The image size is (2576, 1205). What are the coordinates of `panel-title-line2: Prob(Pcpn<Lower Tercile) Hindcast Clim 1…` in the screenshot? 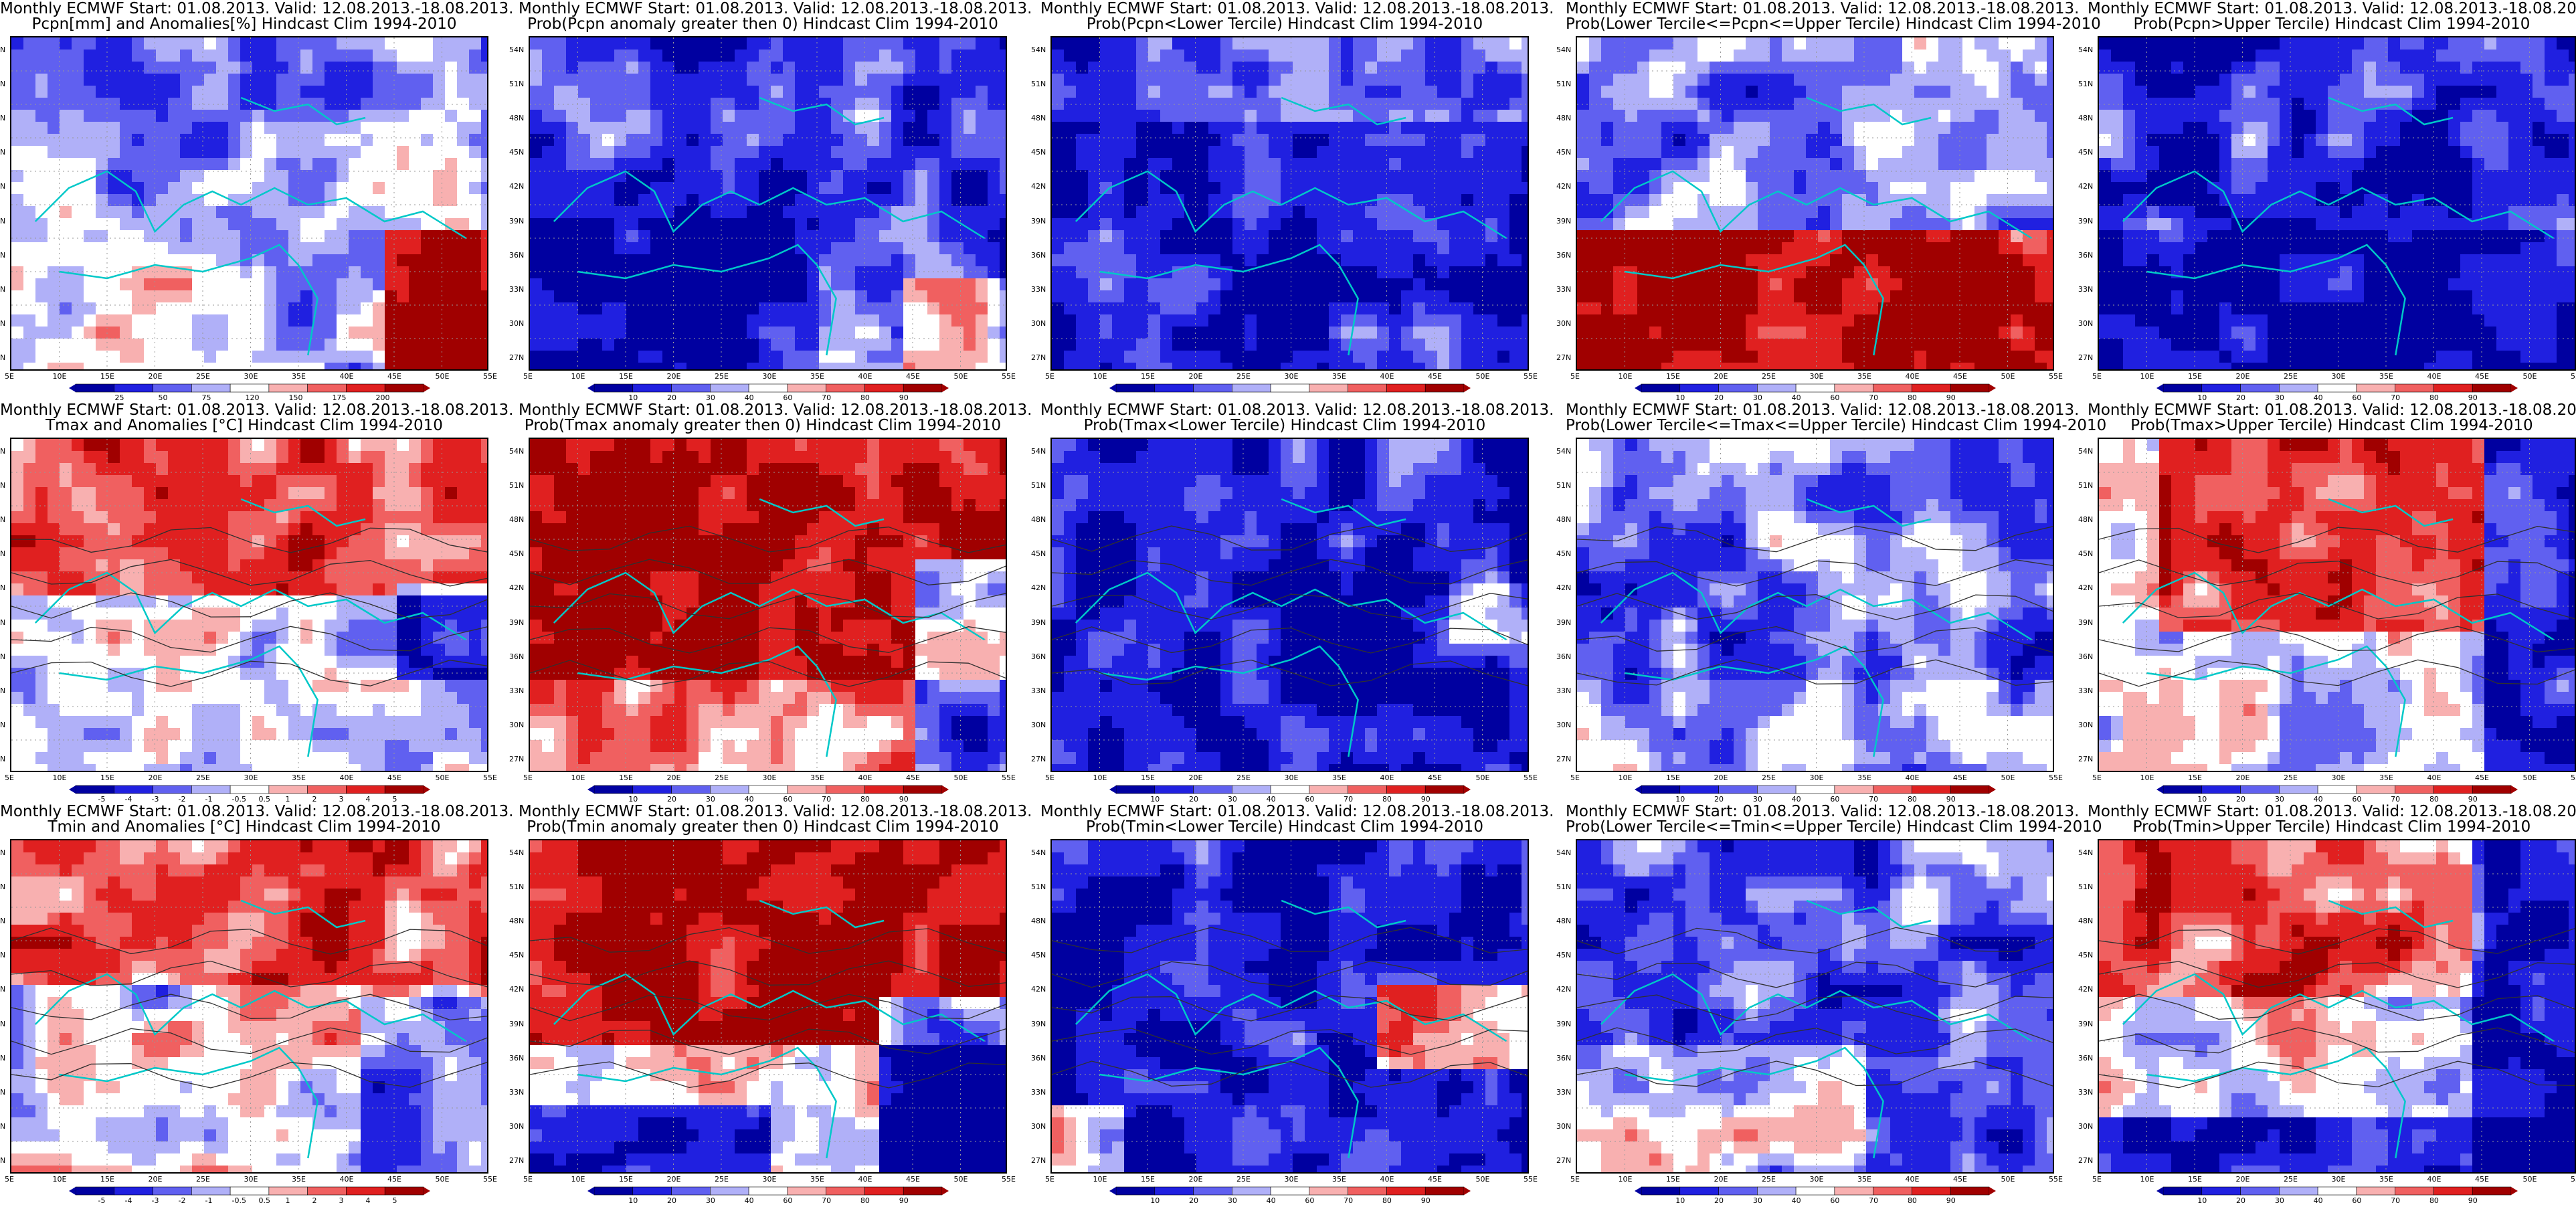 It's located at (1284, 24).